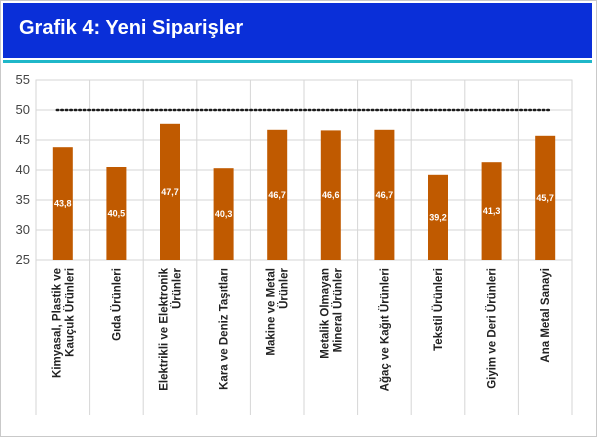 The image size is (597, 437). Describe the element at coordinates (57, 323) in the screenshot. I see `x-tick-label-line: Kimyasal, Plastik ve` at that location.